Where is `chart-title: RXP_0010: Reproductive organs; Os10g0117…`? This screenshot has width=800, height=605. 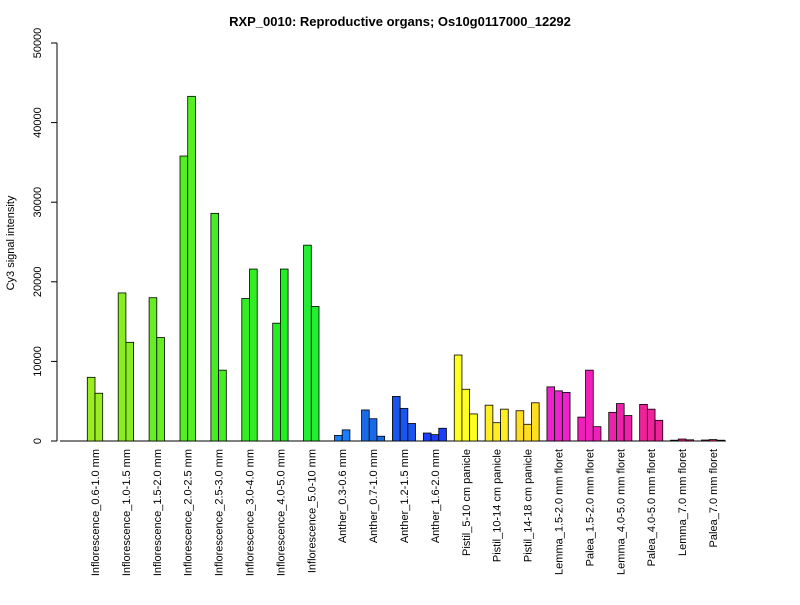
chart-title: RXP_0010: Reproductive organs; Os10g0117… is located at coordinates (400, 21).